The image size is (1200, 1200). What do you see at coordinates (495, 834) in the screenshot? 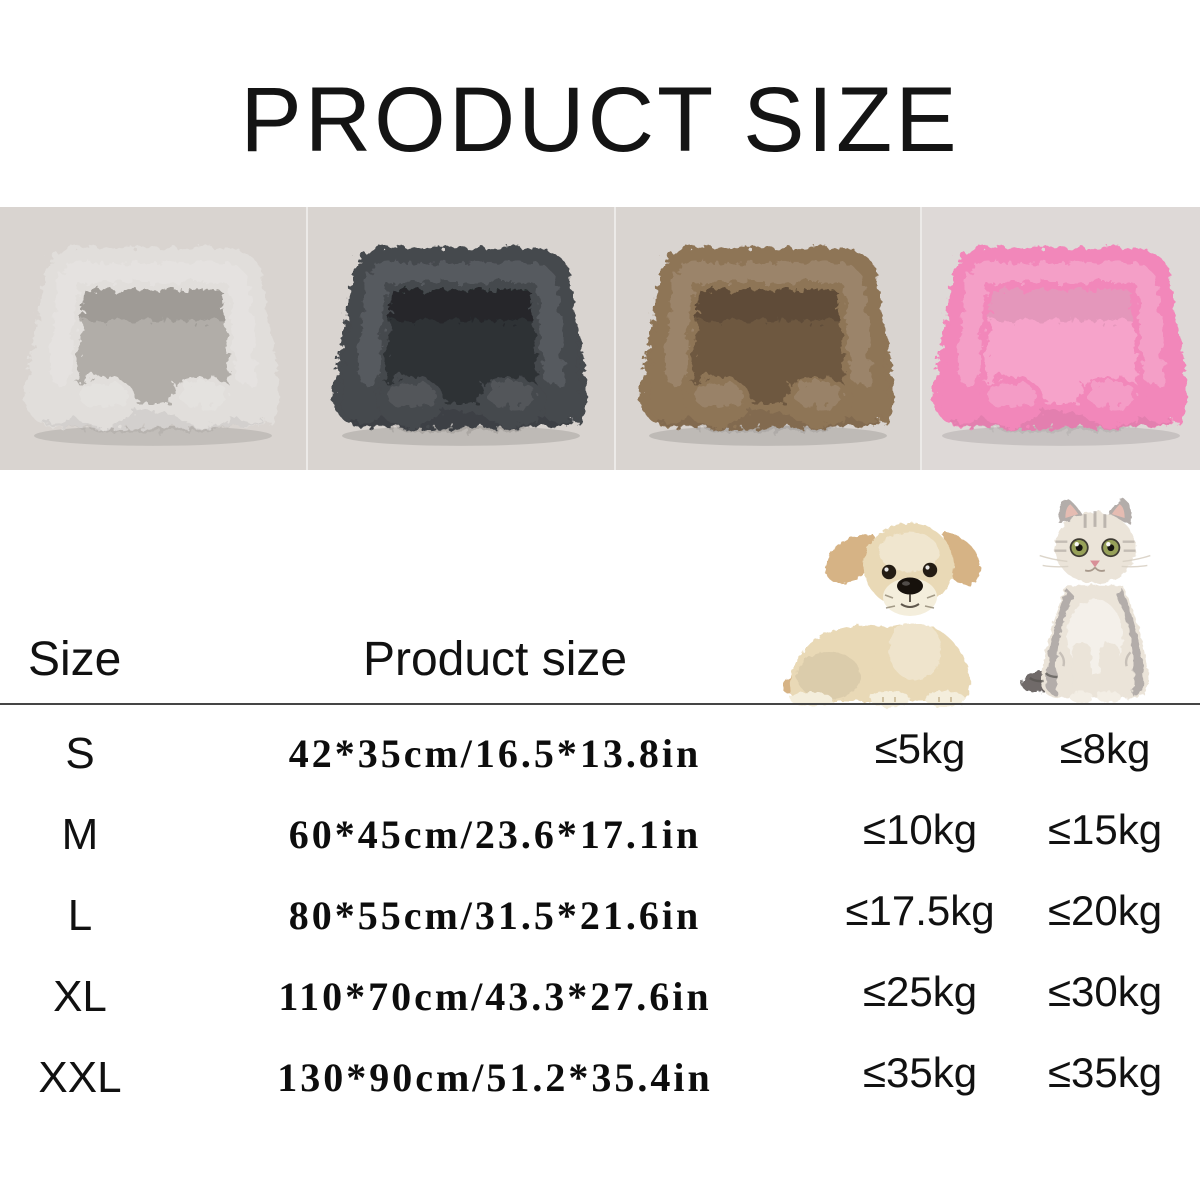
I see `product-size-cell: 60*45cm/23.6*17.1in` at bounding box center [495, 834].